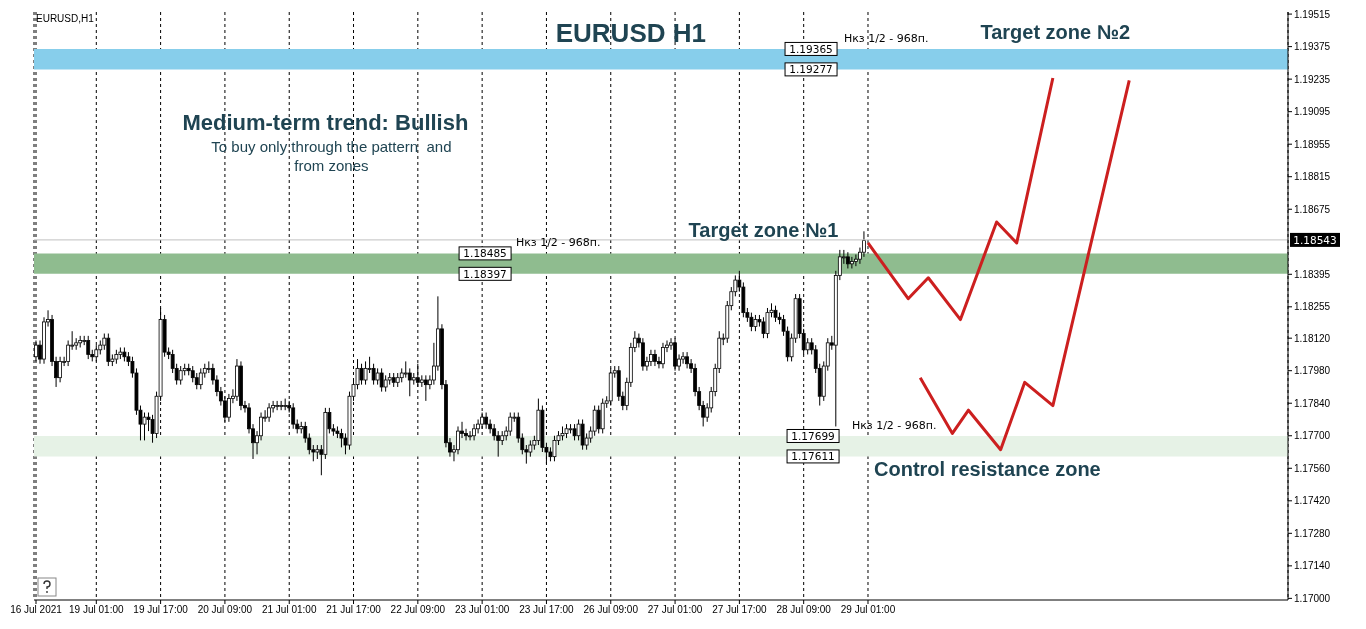 Image resolution: width=1366 pixels, height=629 pixels. I want to click on y-tick-label: 1.19095, so click(1312, 112).